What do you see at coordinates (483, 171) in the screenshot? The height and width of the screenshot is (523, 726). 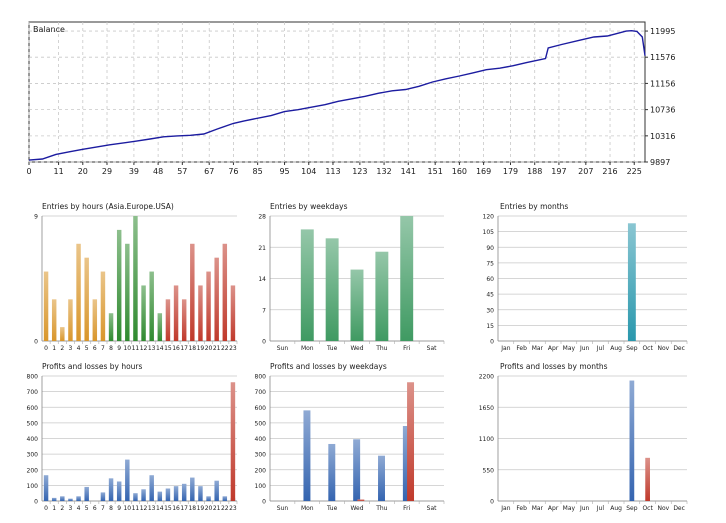 I see `balance-x-tick-label: 169` at bounding box center [483, 171].